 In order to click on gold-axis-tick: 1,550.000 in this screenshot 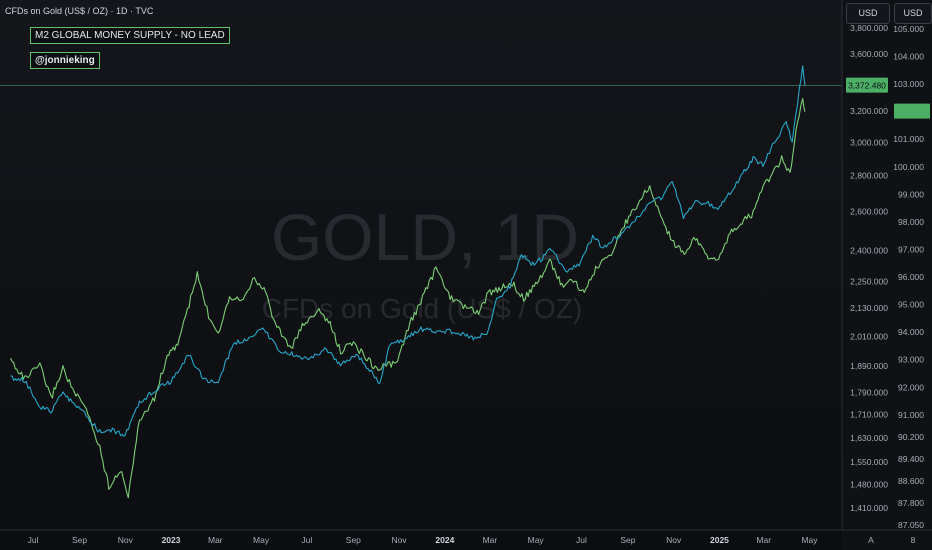, I will do `click(869, 462)`.